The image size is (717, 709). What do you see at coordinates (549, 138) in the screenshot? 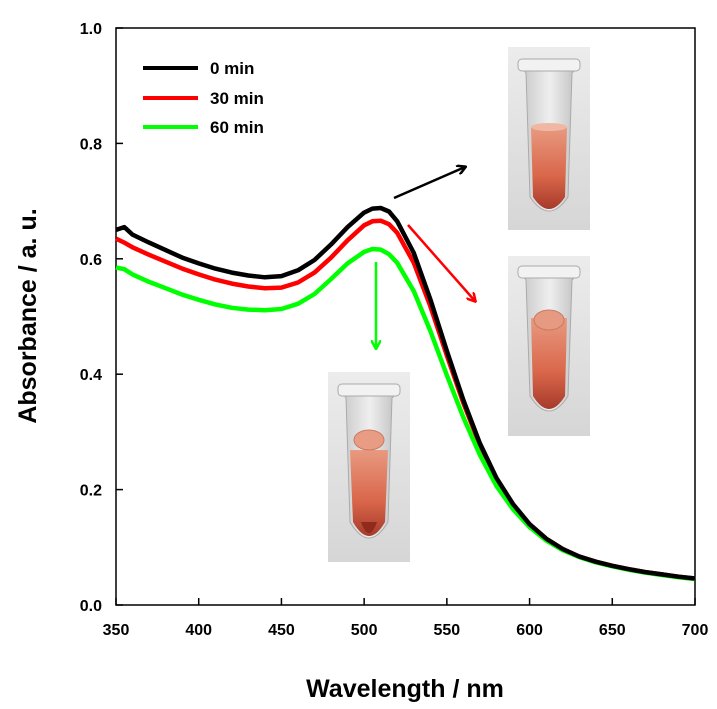
I see `tube-photo-0min` at bounding box center [549, 138].